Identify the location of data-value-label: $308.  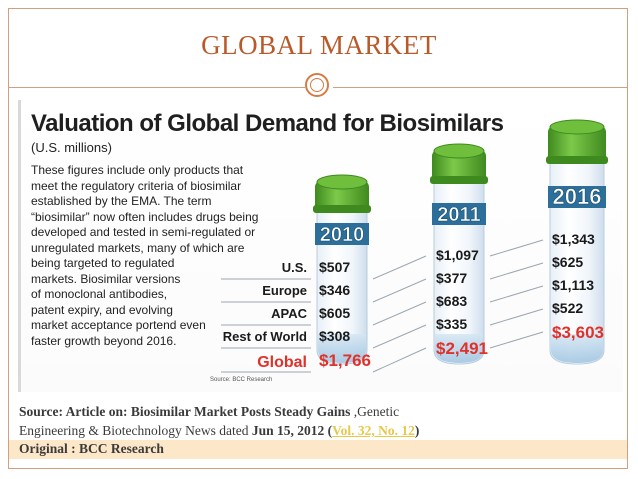
(334, 336).